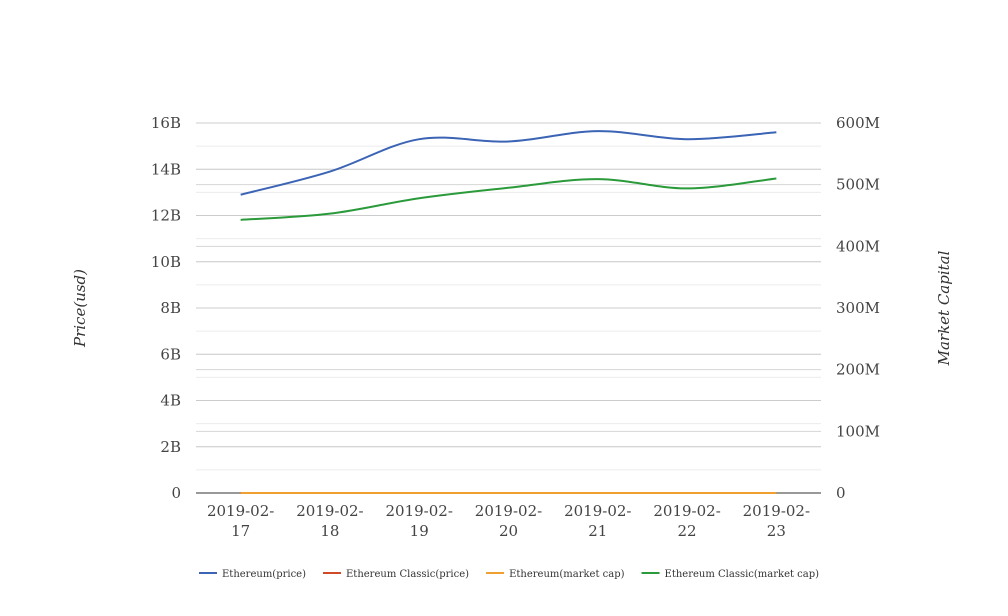 Image resolution: width=1008 pixels, height=616 pixels. What do you see at coordinates (170, 447) in the screenshot?
I see `y-tick-label: 2B` at bounding box center [170, 447].